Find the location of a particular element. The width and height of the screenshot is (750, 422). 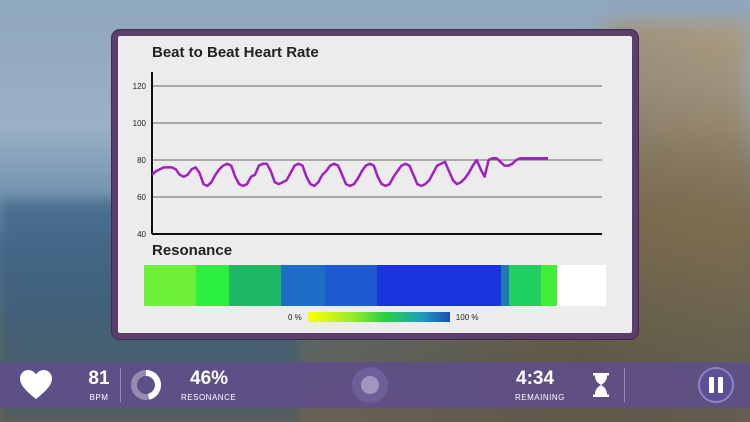

legend-min-label: 0 % is located at coordinates (295, 317).